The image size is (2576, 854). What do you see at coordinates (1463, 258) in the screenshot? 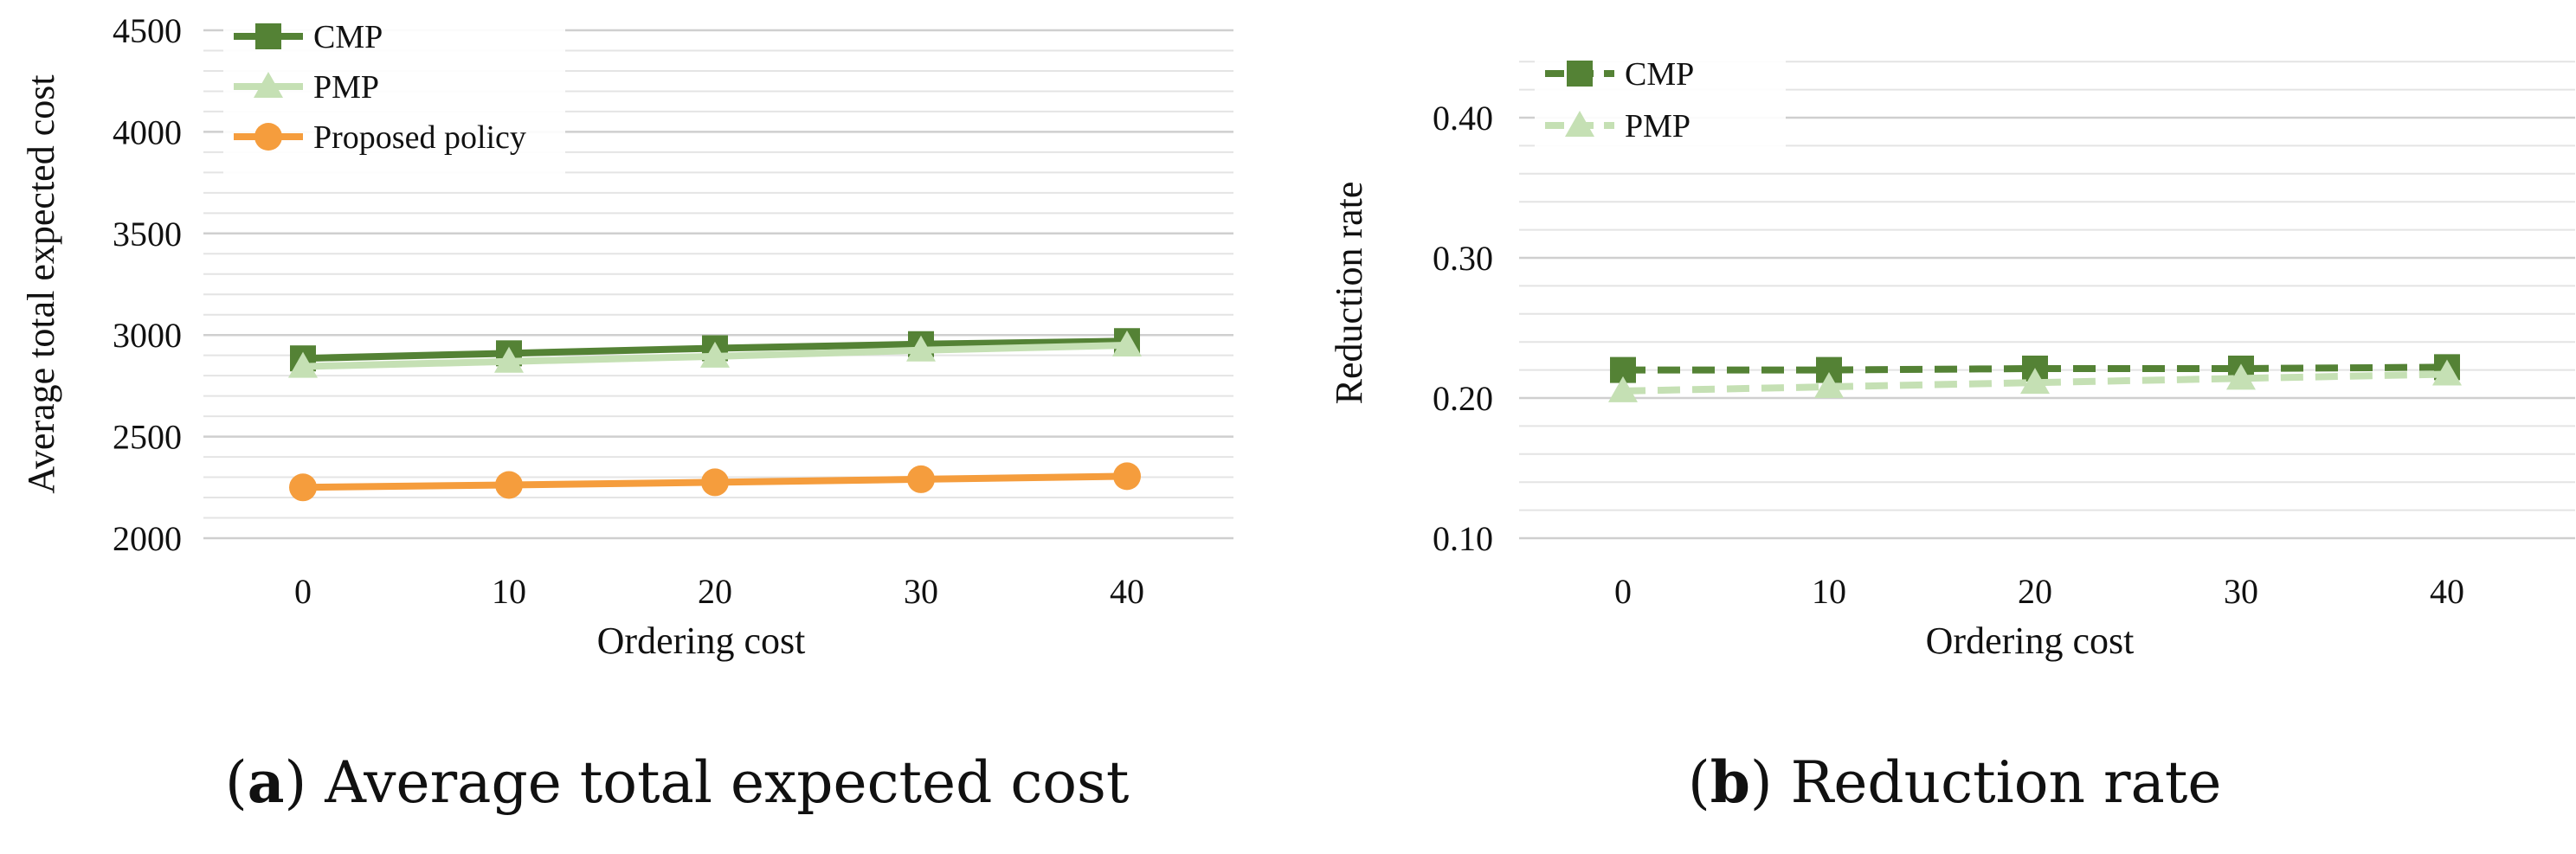
I see `y-tick-label: 0.30` at bounding box center [1463, 258].